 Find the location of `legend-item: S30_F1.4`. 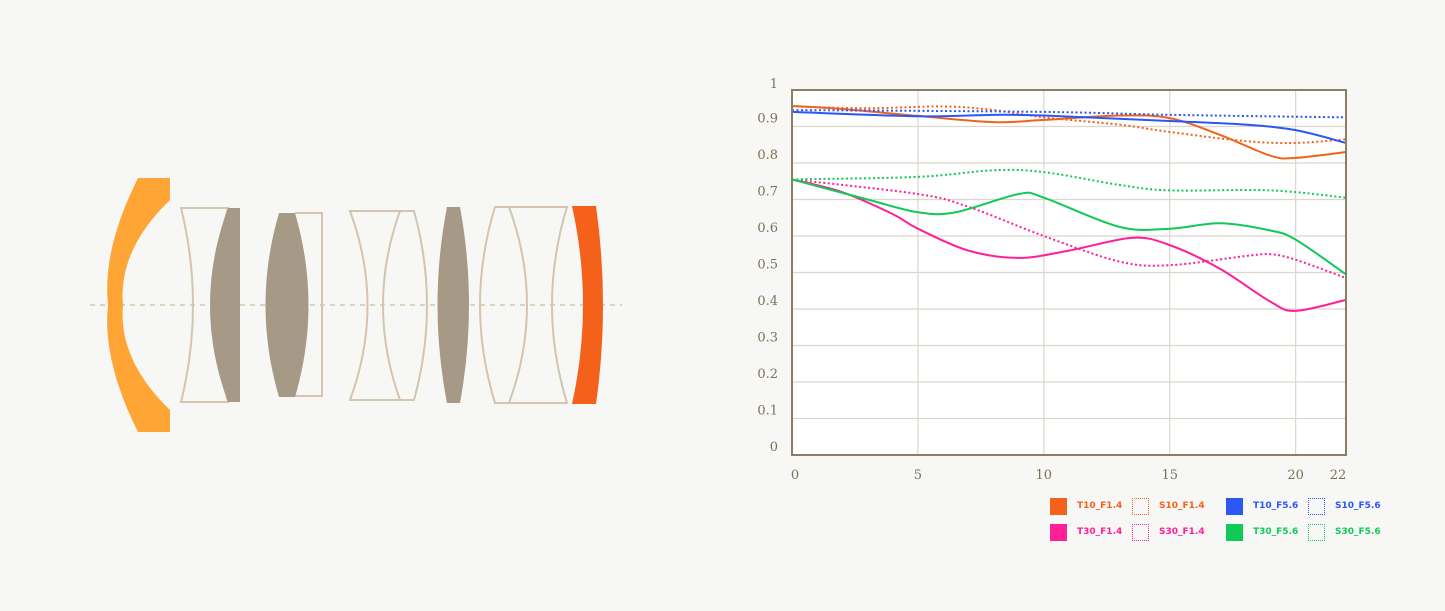

legend-item: S30_F1.4 is located at coordinates (1179, 532).